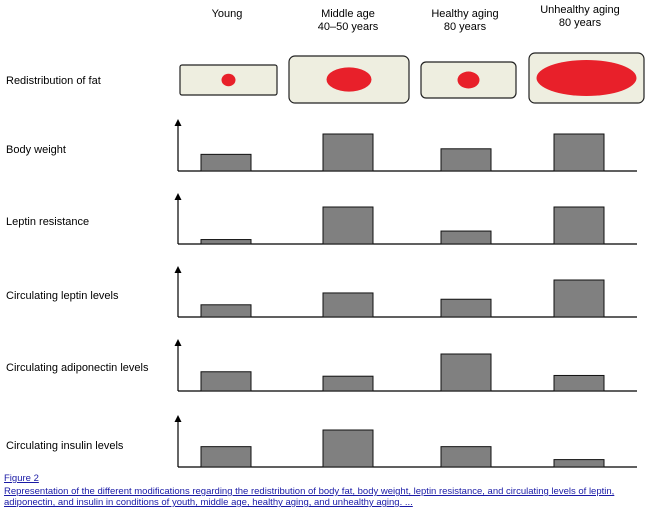 The height and width of the screenshot is (511, 653). What do you see at coordinates (65, 446) in the screenshot?
I see `row-label-insulin-levels: Circulating insulin levels` at bounding box center [65, 446].